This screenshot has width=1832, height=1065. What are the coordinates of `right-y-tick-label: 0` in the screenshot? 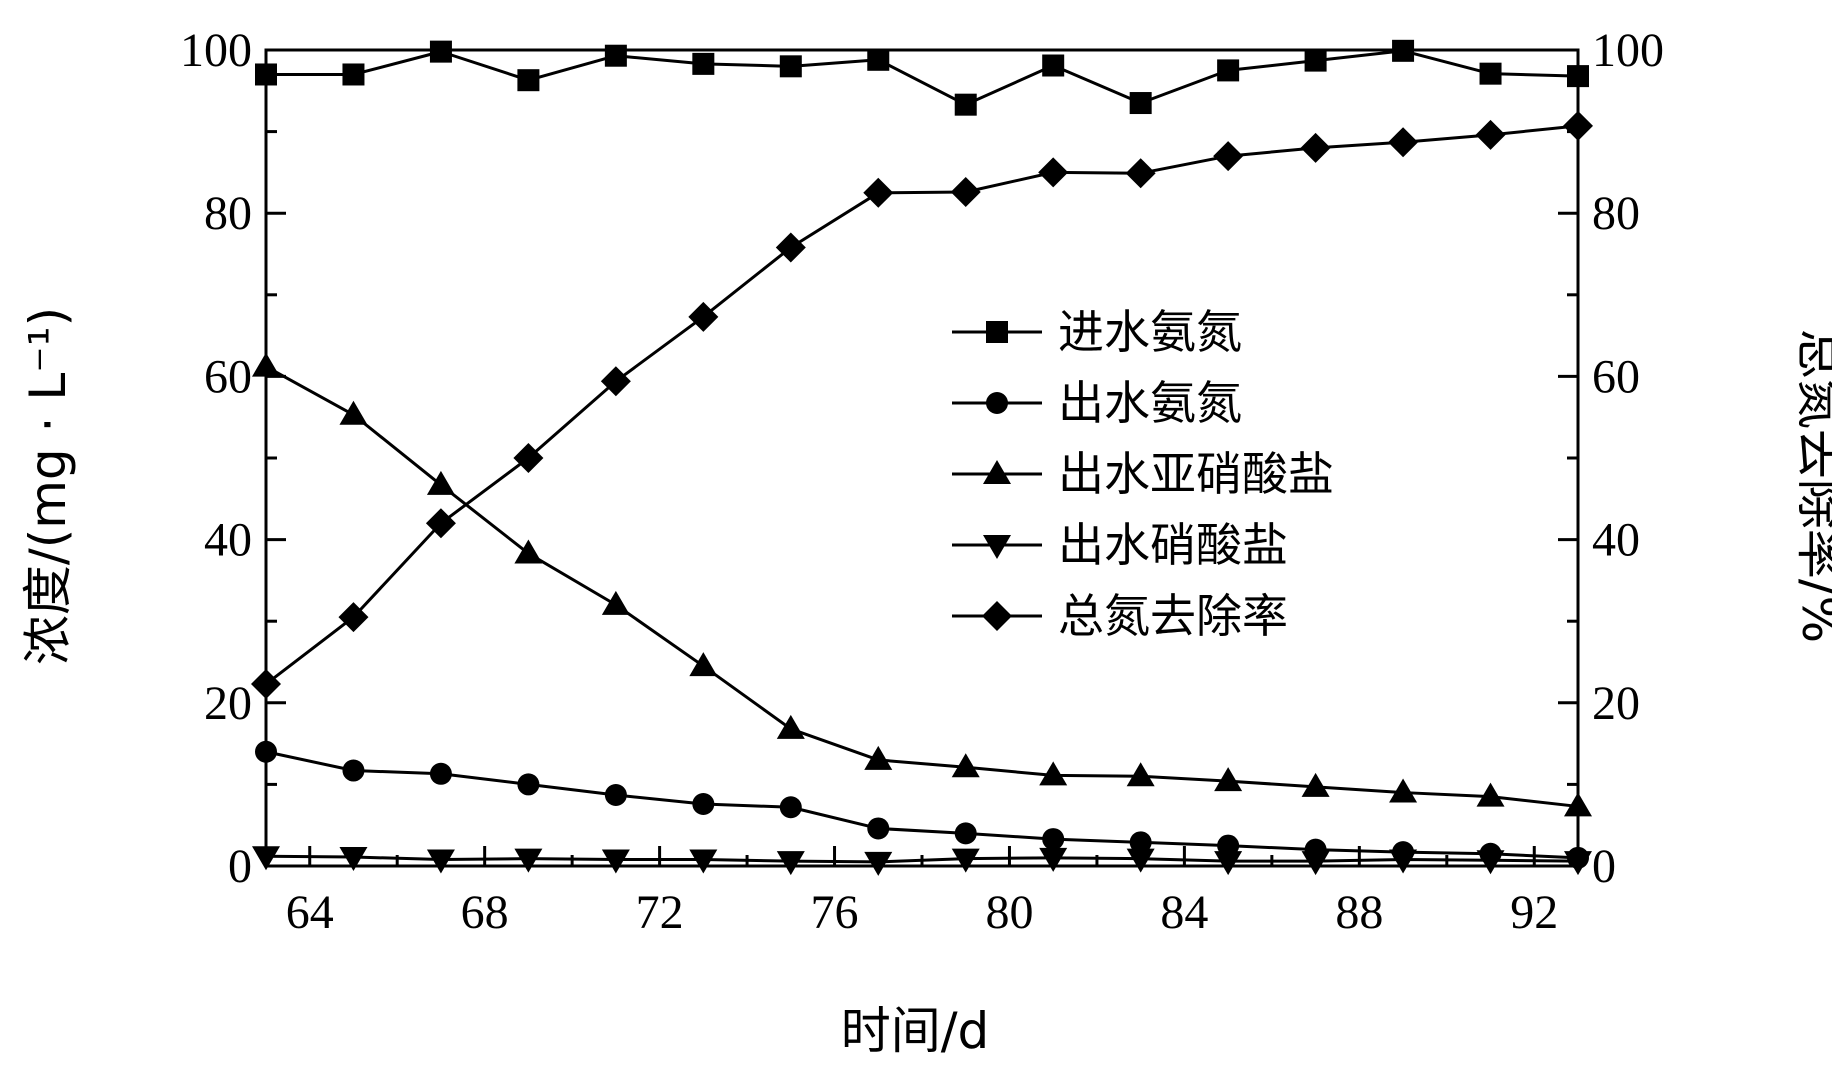 It's located at (1604, 866).